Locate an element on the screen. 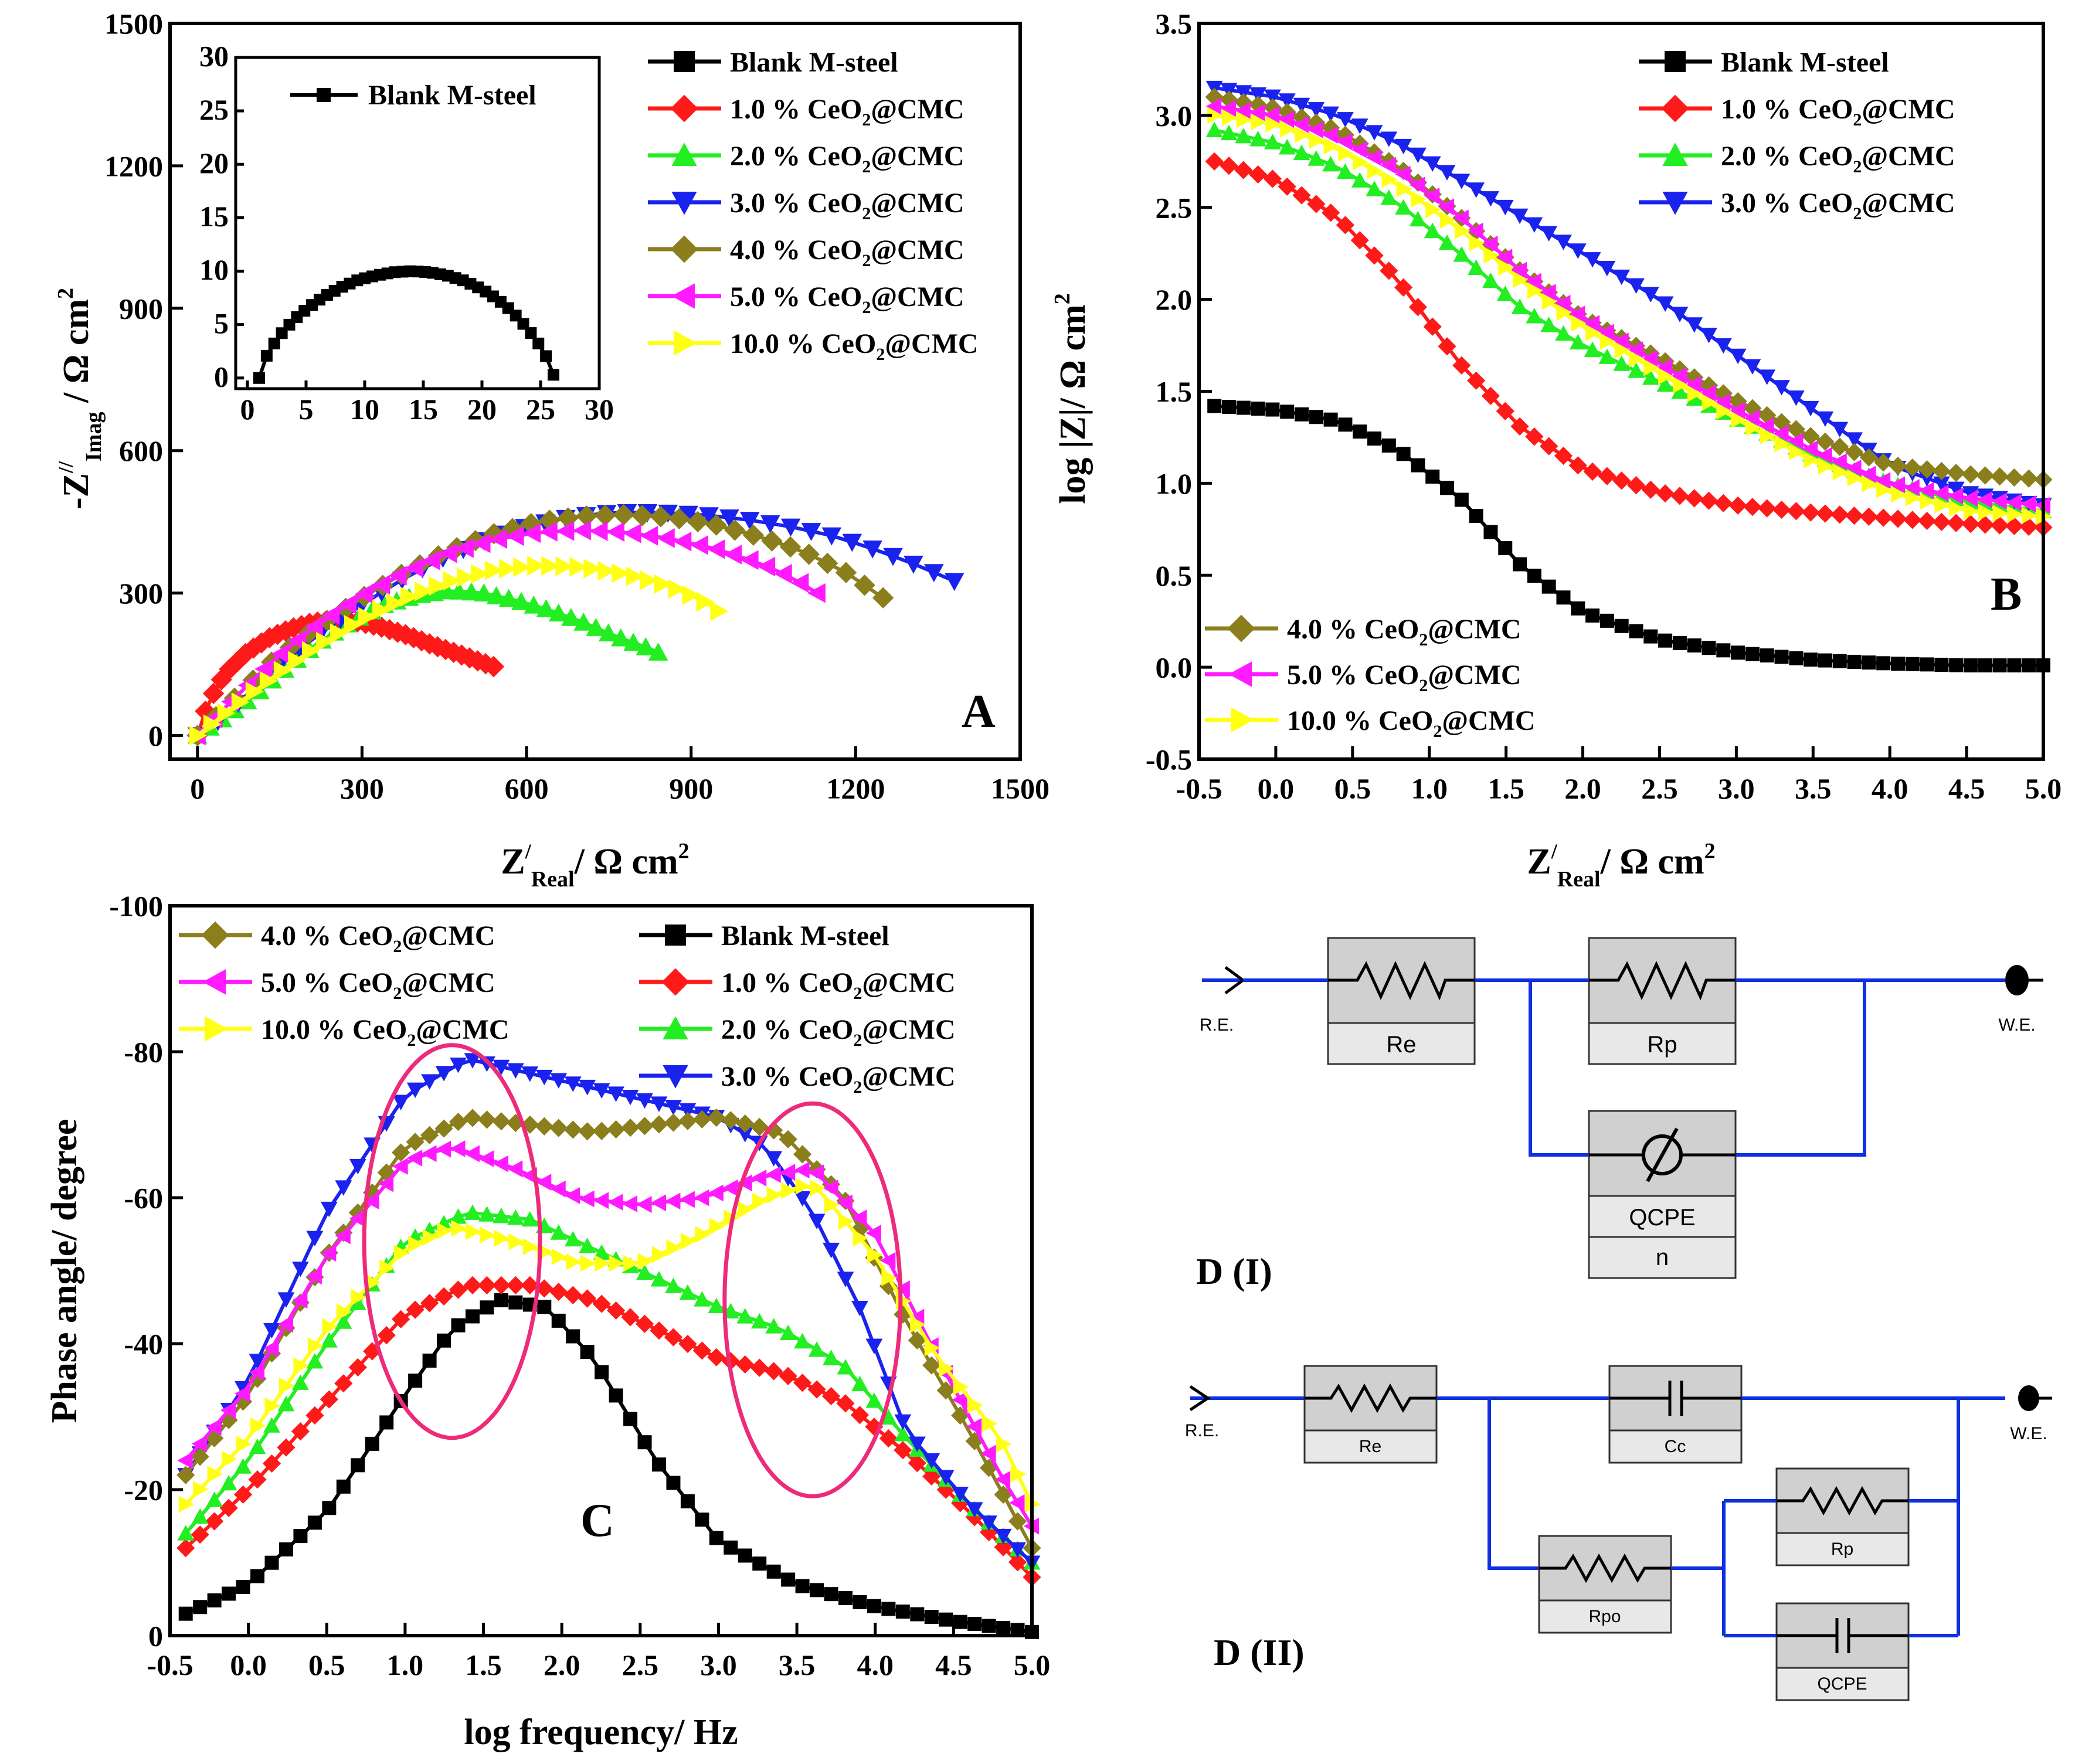 The width and height of the screenshot is (2075, 1764). panel-c-ellipses is located at coordinates (633, 1270).